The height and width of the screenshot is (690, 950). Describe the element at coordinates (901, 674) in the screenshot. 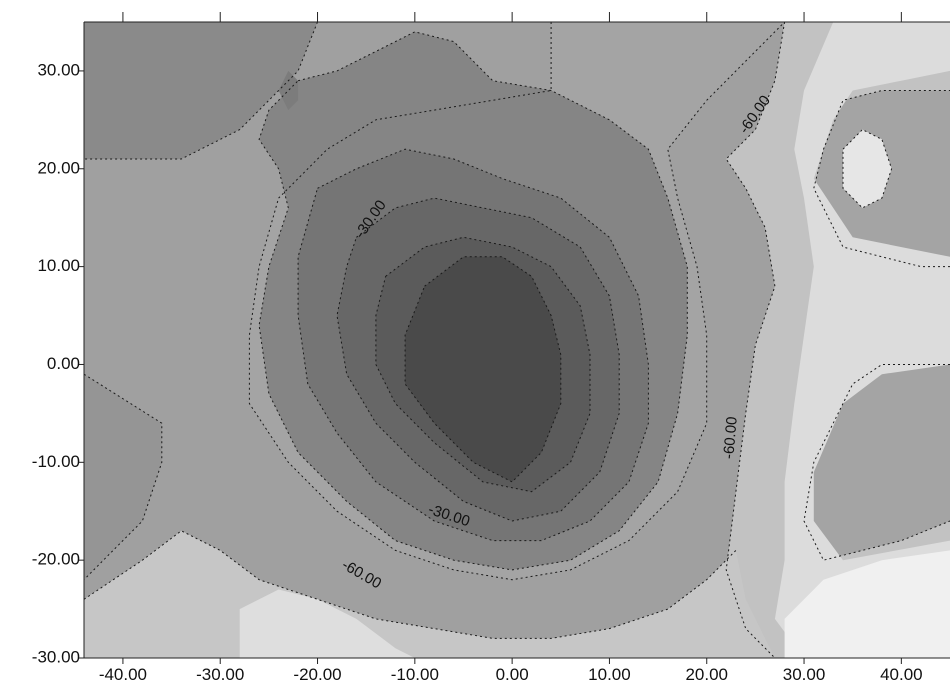

I see `x-tick-label: 40.00` at that location.